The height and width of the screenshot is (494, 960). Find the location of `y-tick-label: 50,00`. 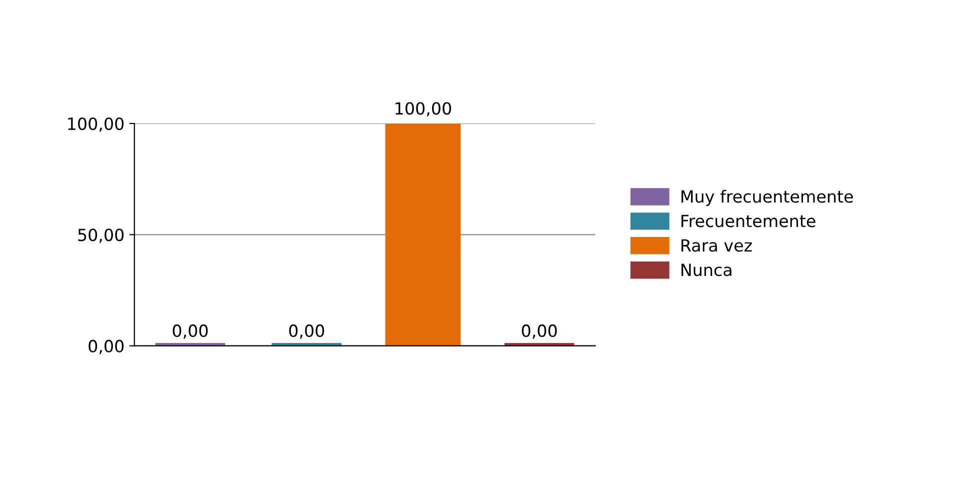

y-tick-label: 50,00 is located at coordinates (101, 235).